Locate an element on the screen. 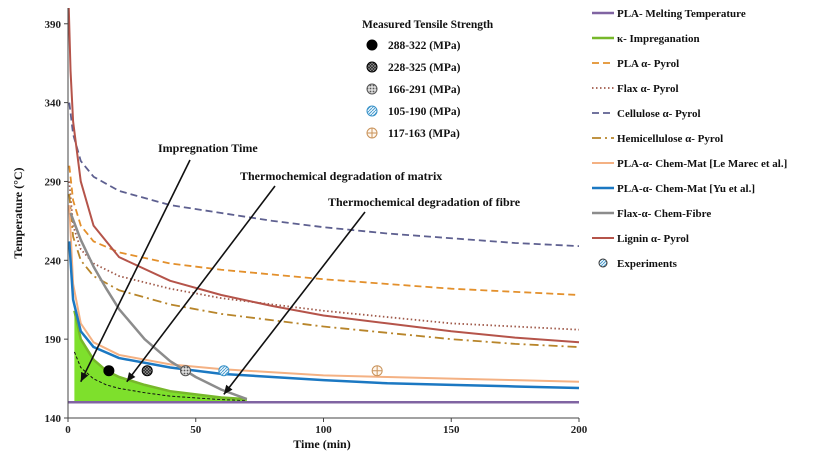 This screenshot has width=831, height=456. measured-legend-label: 105-190 (MPa) is located at coordinates (424, 112).